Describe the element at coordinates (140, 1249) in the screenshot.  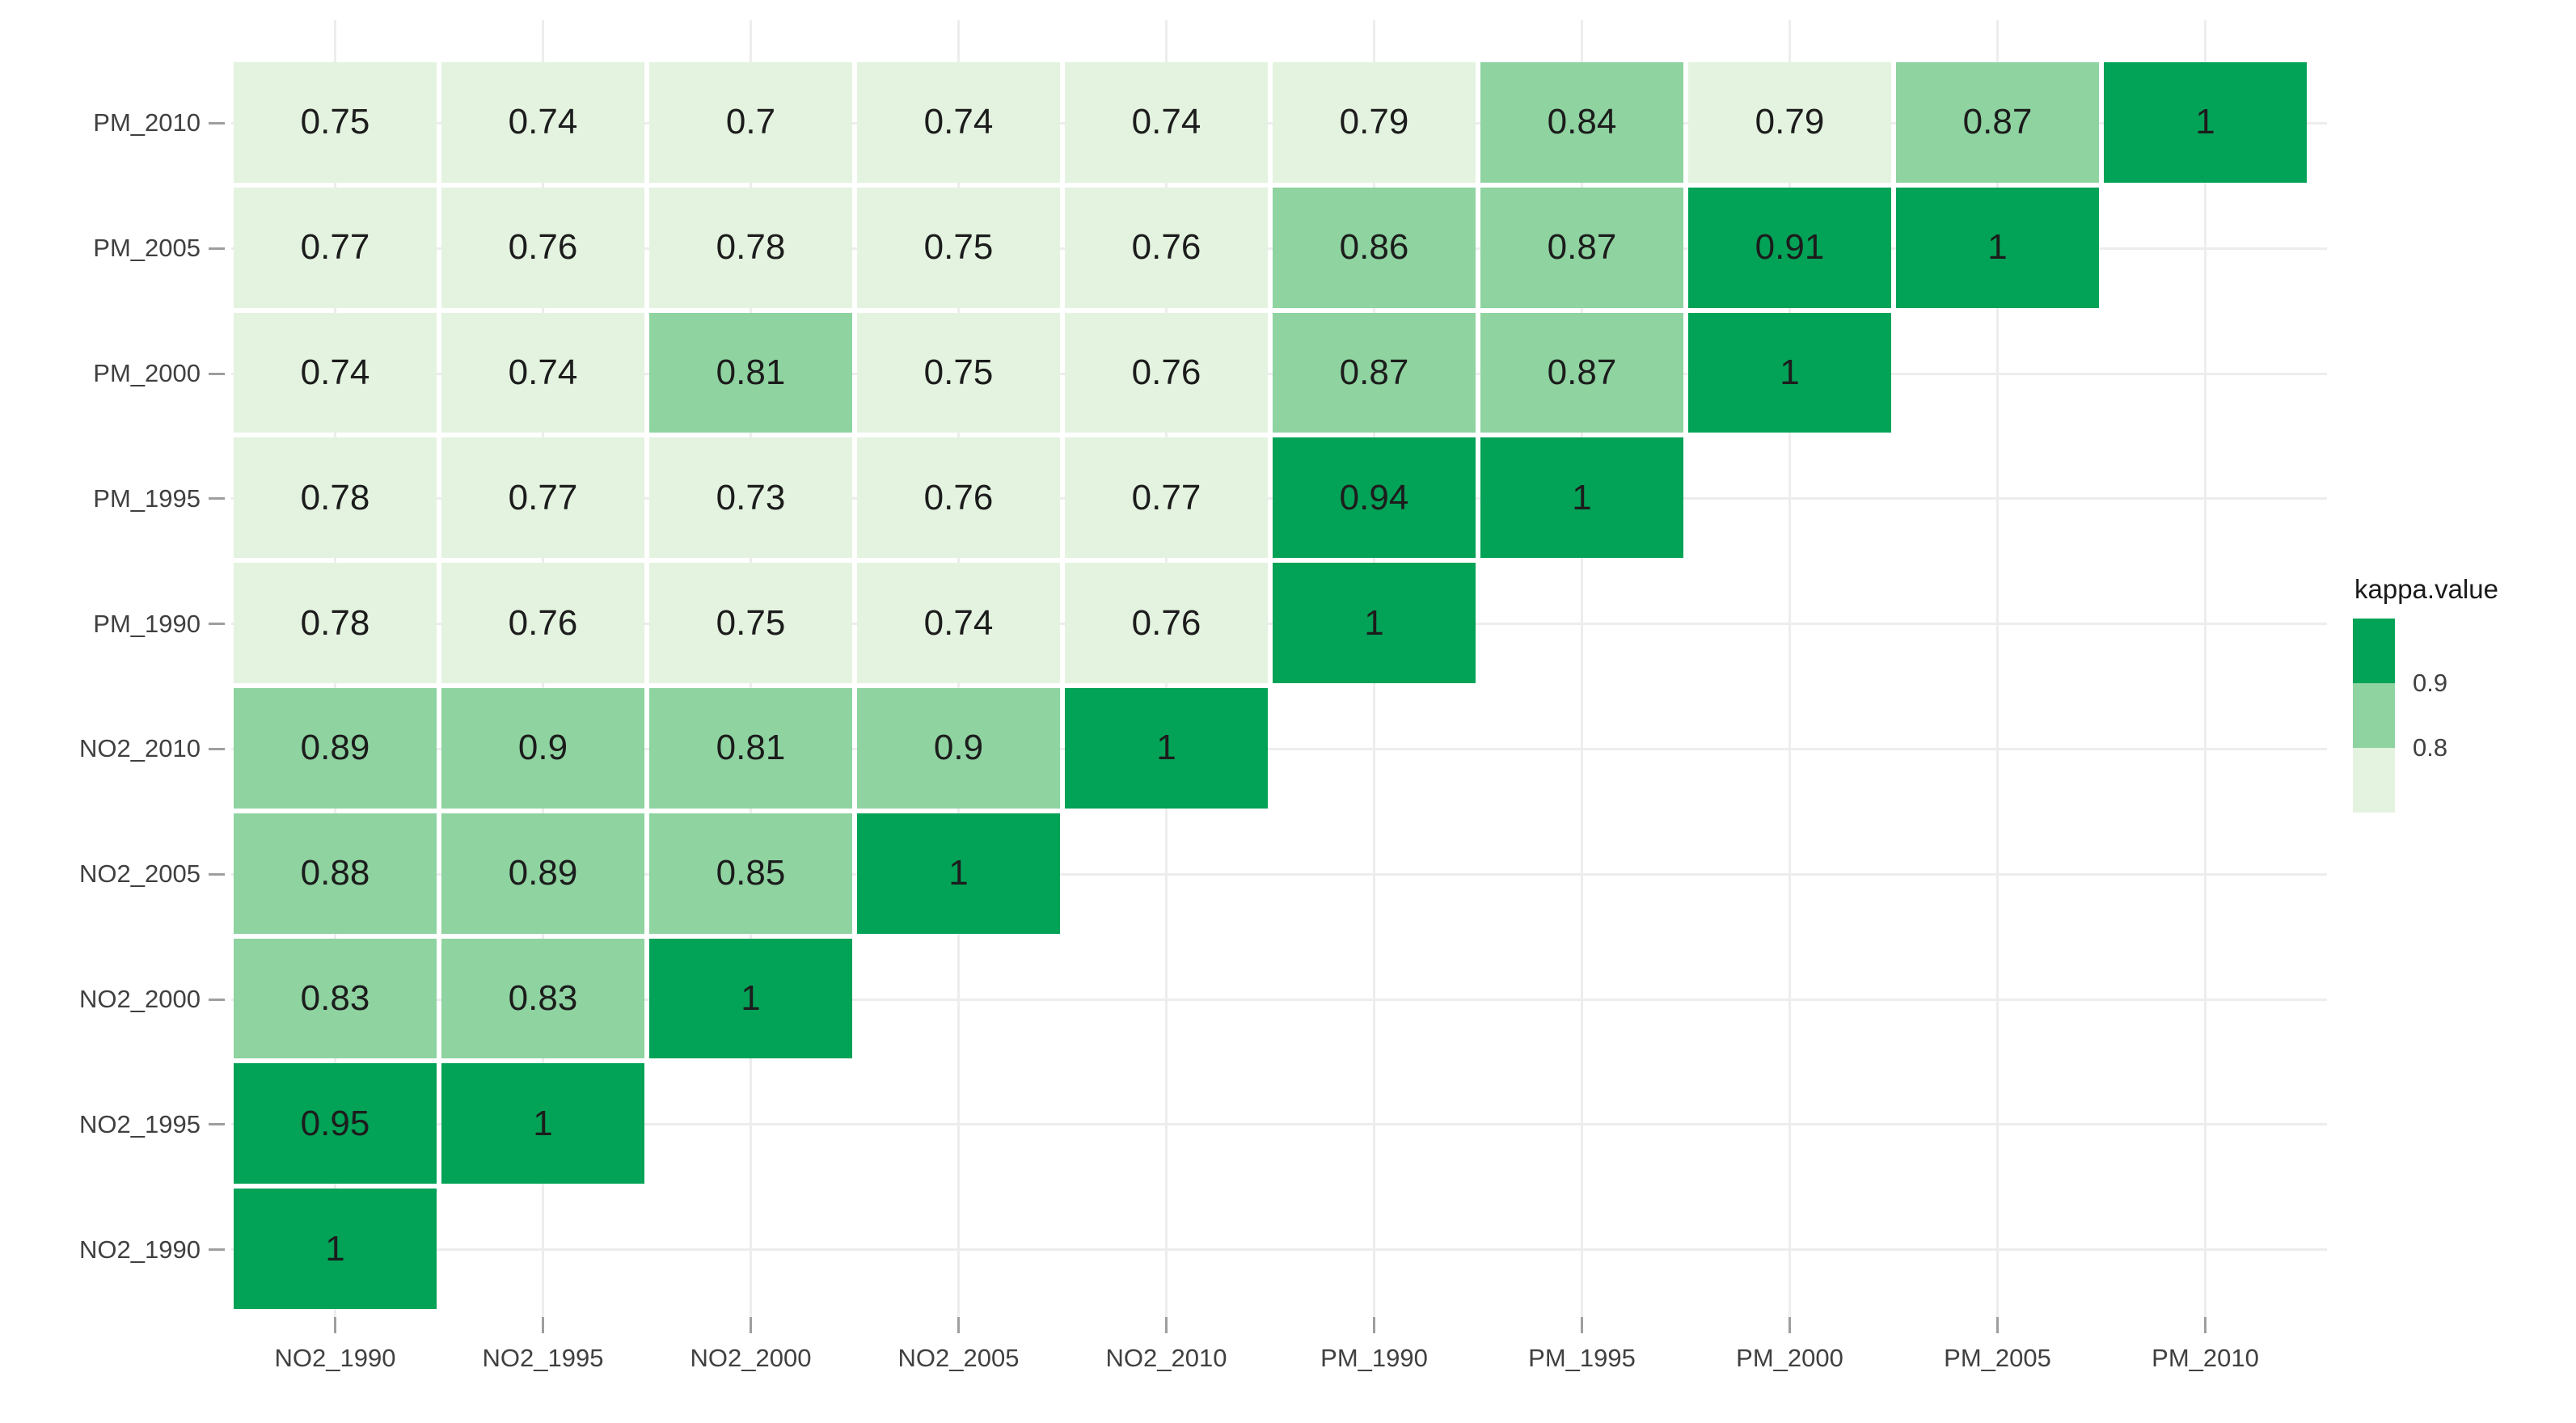
I see `y-axis-label: NO2_1990` at that location.